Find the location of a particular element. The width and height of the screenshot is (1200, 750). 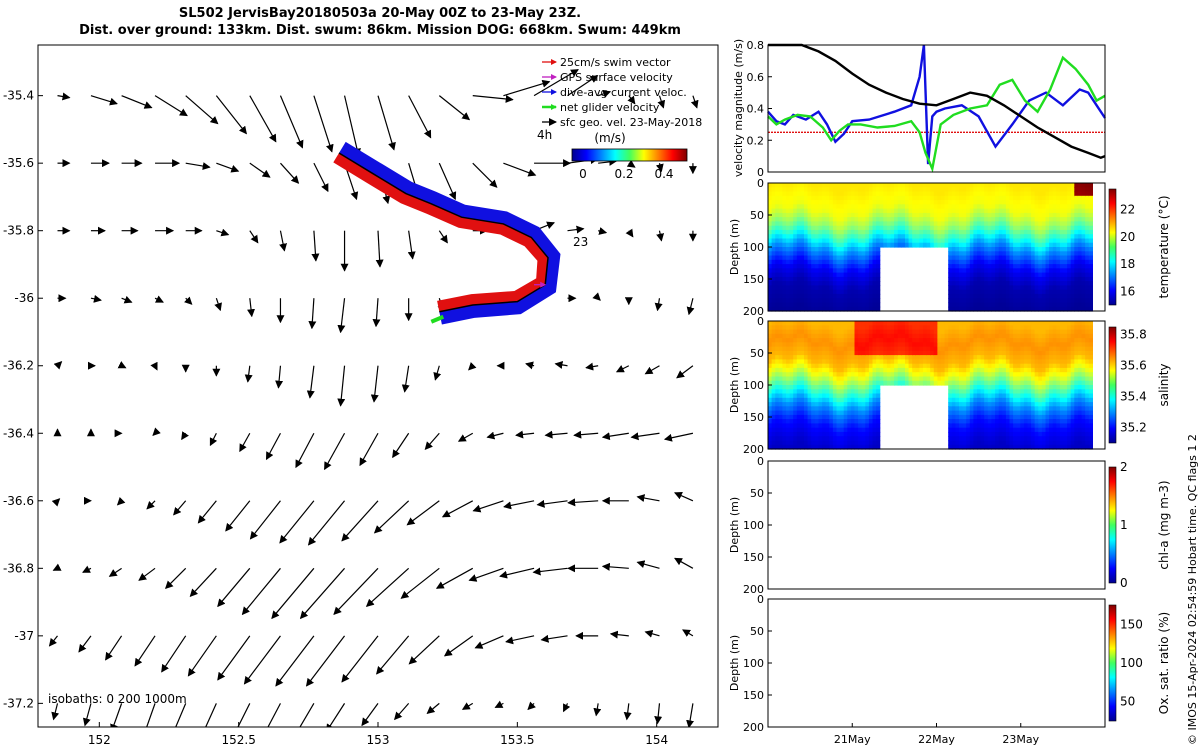

velocity-ytick-label: 0.4 is located at coordinates (756, 109).